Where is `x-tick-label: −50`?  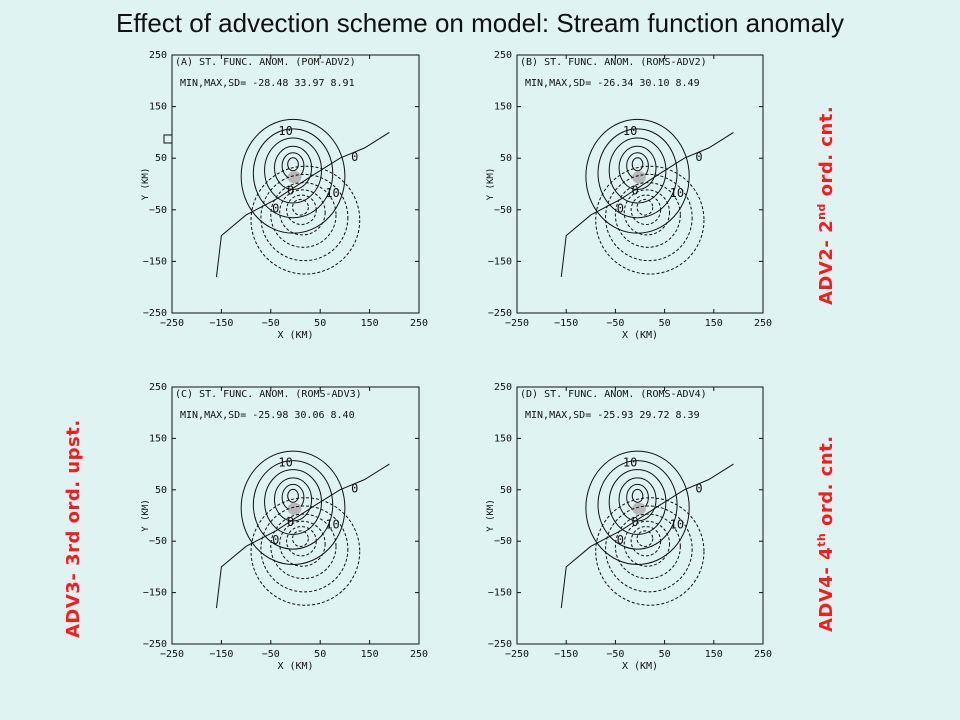
x-tick-label: −50 is located at coordinates (271, 323).